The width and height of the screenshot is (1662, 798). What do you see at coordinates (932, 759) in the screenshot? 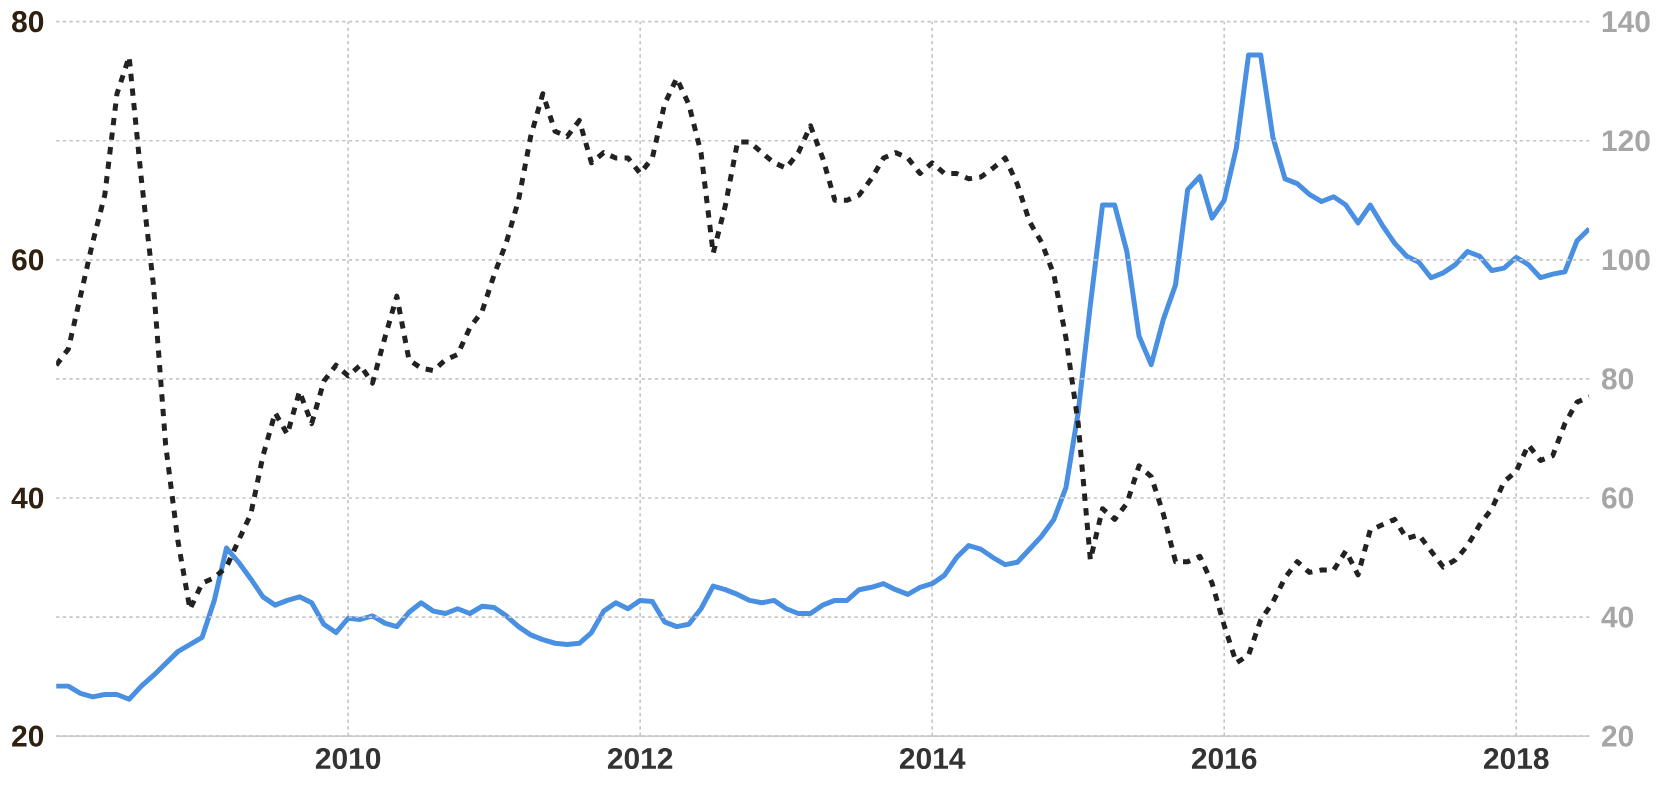
I see `x-tick-label: 2014` at bounding box center [932, 759].